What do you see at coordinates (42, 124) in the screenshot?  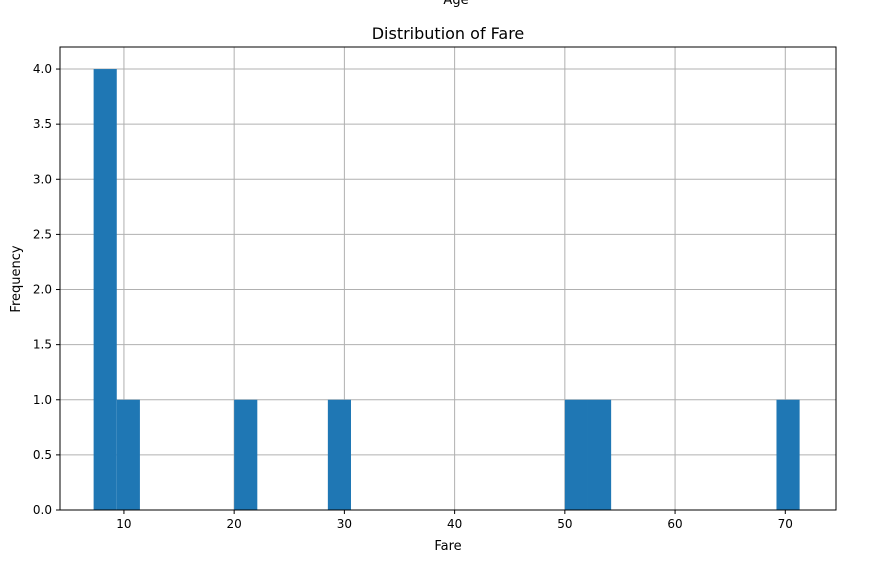 I see `y-tick-label: 3.5` at bounding box center [42, 124].